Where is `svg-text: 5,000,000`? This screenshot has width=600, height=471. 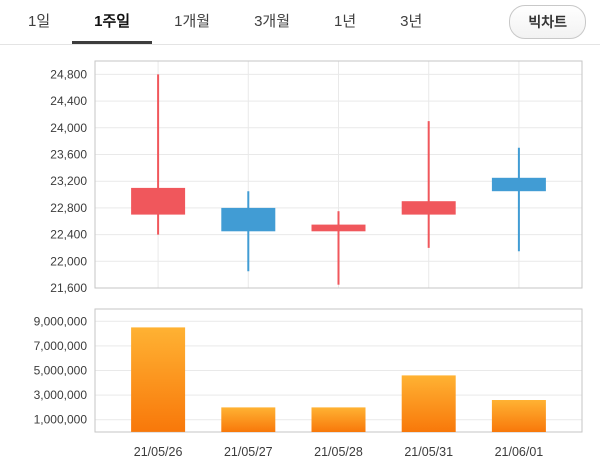
svg-text: 5,000,000 is located at coordinates (61, 371).